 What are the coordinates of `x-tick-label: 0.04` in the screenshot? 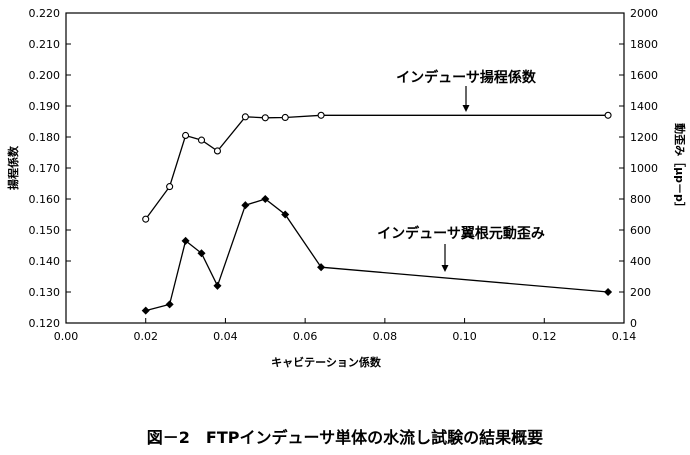 It's located at (225, 336).